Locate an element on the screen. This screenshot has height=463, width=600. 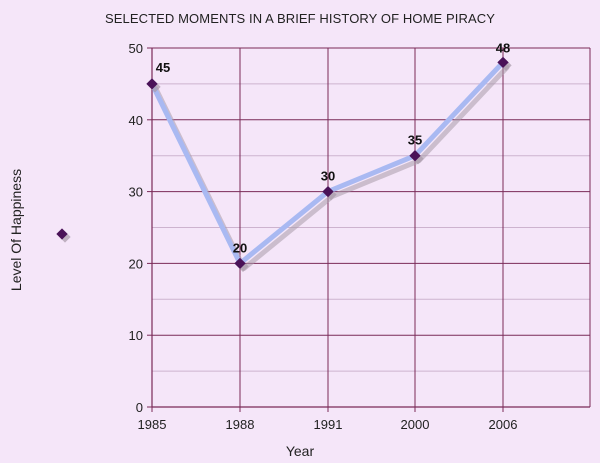
y-tick-label: 10 is located at coordinates (136, 335).